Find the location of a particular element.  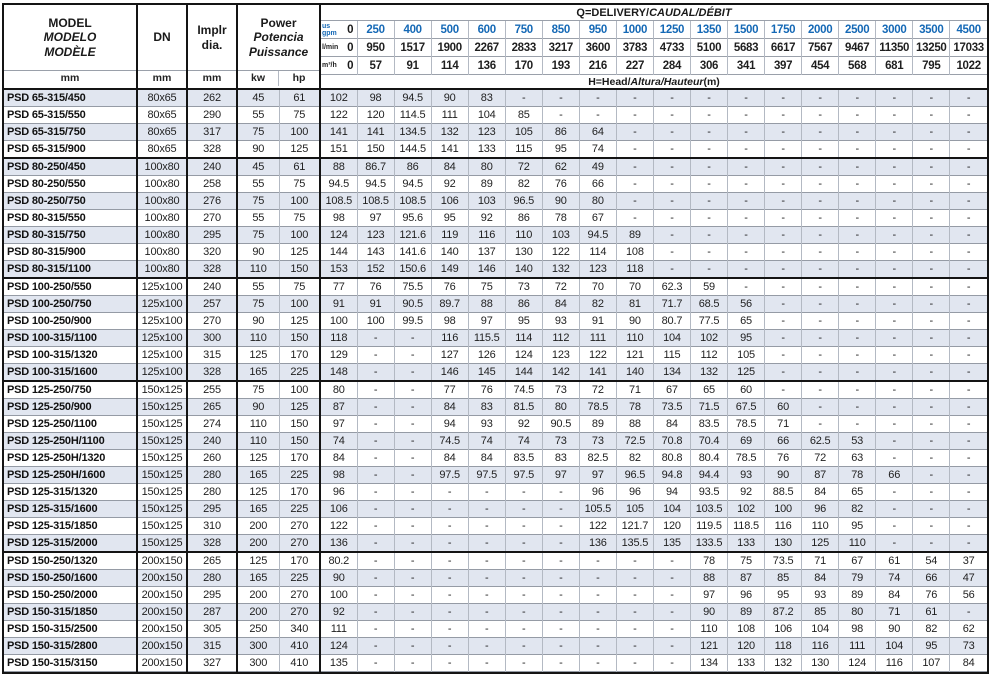

head-value-cell: 122 is located at coordinates (597, 526).